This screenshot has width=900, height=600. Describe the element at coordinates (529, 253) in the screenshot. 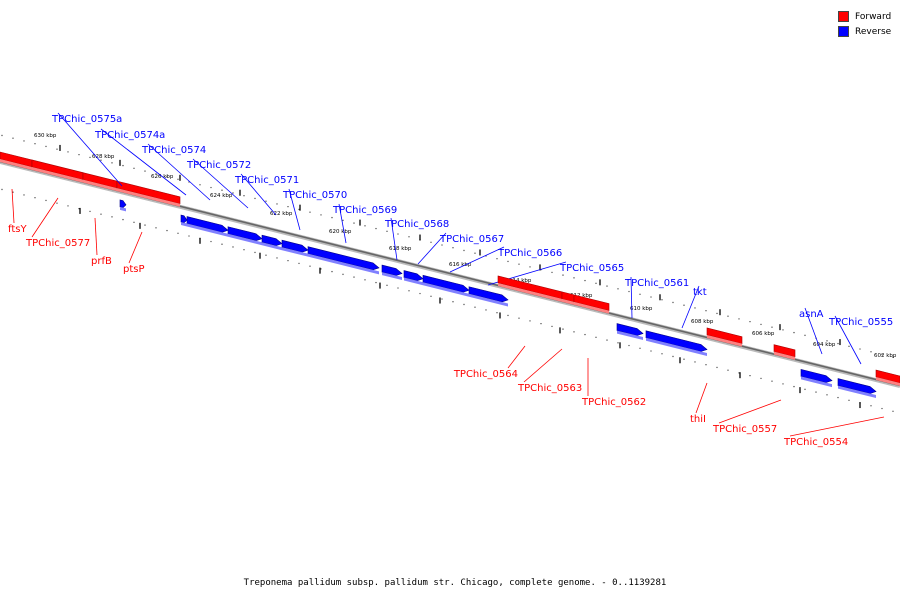

I see `gene-tpchic-0566-label: TPChic_0566` at that location.